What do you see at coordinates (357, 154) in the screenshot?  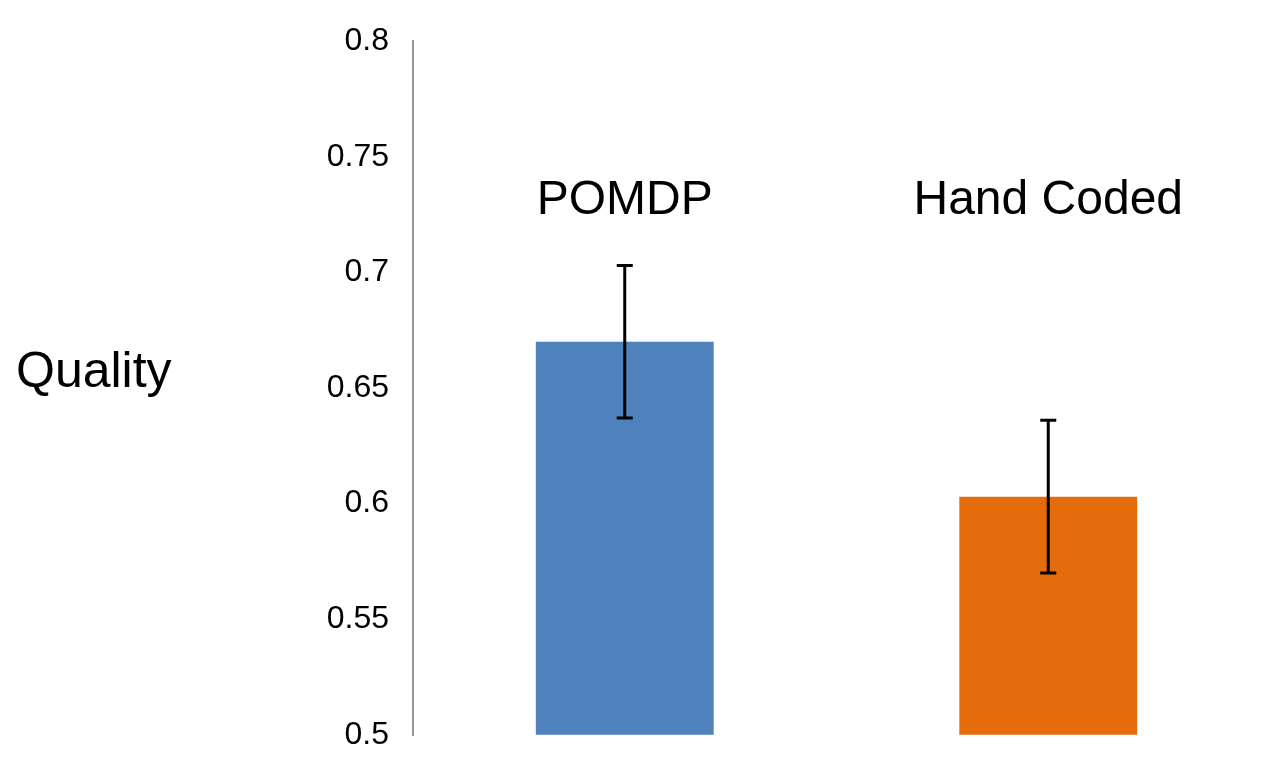 I see `y-tick-label: 0.75` at bounding box center [357, 154].